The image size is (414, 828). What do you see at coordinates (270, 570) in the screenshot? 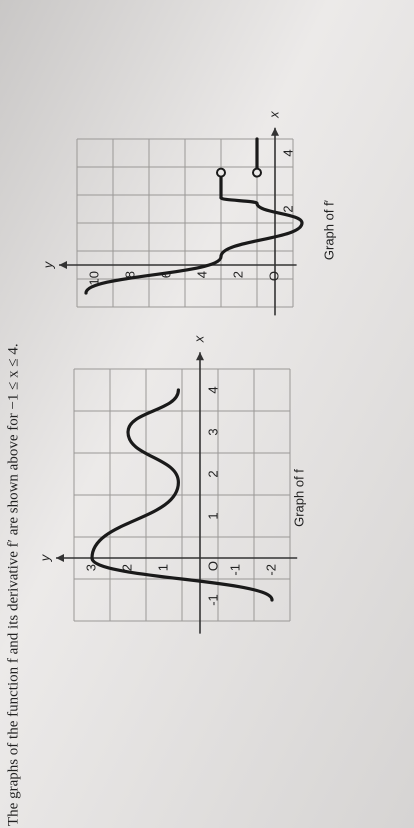
I see `y-tick-label: -2` at bounding box center [270, 570].